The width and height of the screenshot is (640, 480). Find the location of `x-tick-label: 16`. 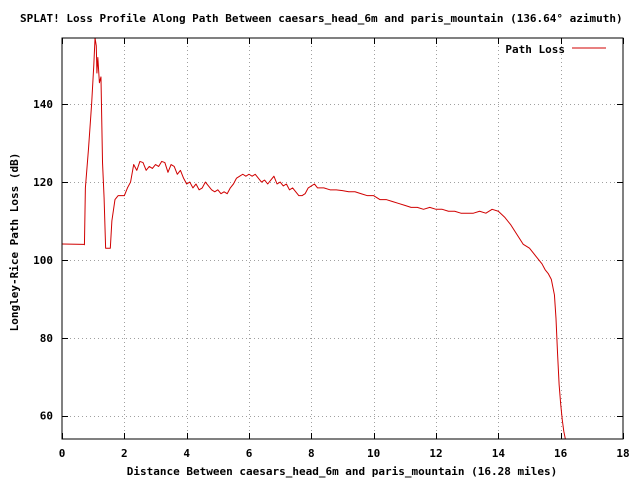

x-tick-label: 16 is located at coordinates (561, 453).